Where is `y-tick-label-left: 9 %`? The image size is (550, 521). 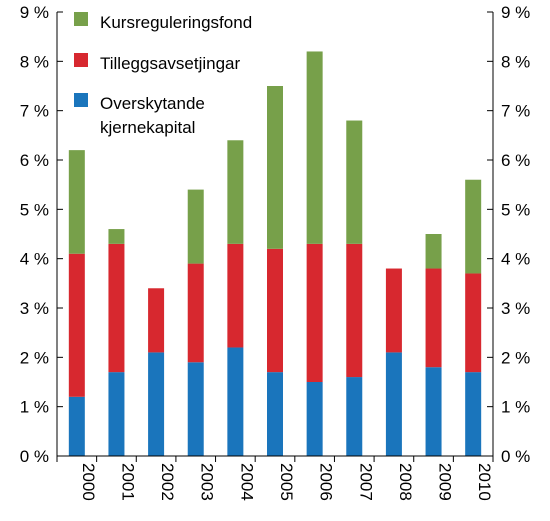
y-tick-label-left: 9 % is located at coordinates (34, 12).